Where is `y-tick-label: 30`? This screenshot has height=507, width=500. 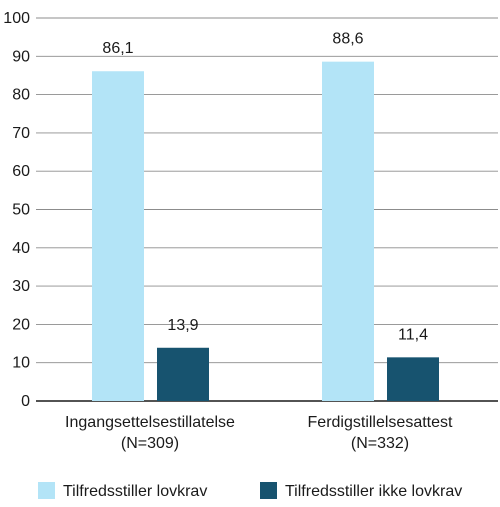 y-tick-label: 30 is located at coordinates (21, 286).